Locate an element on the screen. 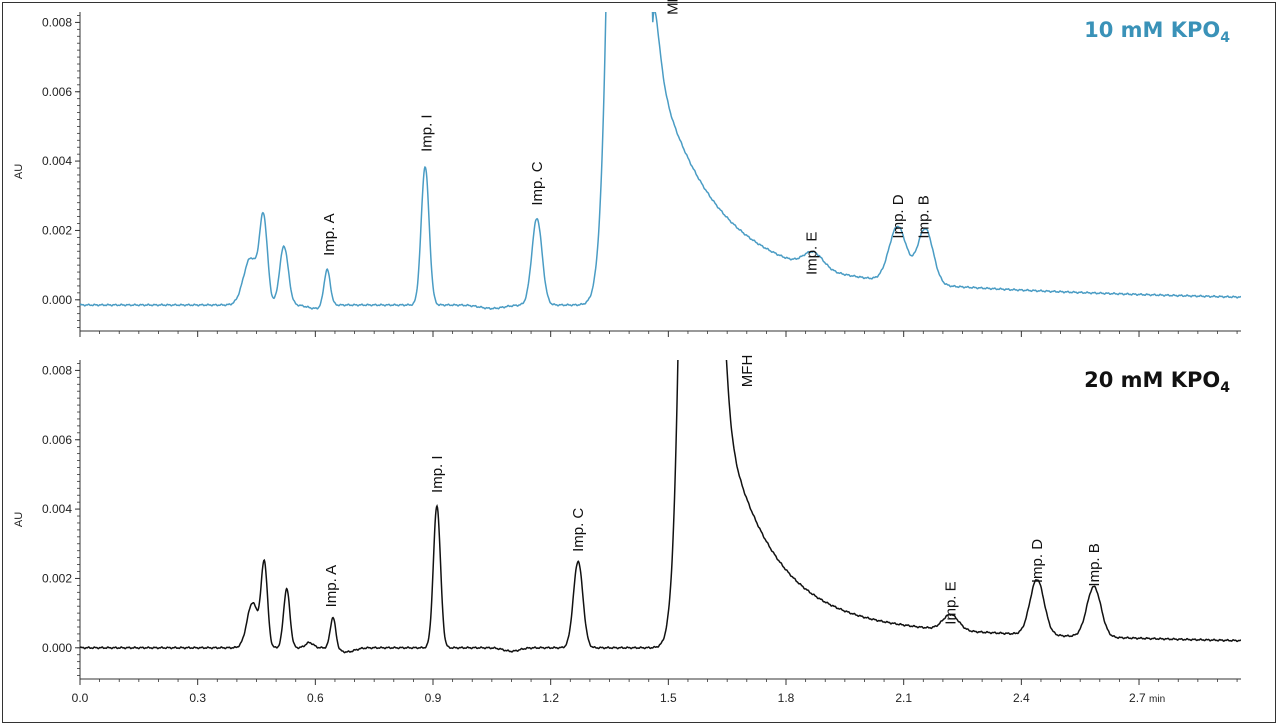  x-tick-label: 0.6 is located at coordinates (315, 698).